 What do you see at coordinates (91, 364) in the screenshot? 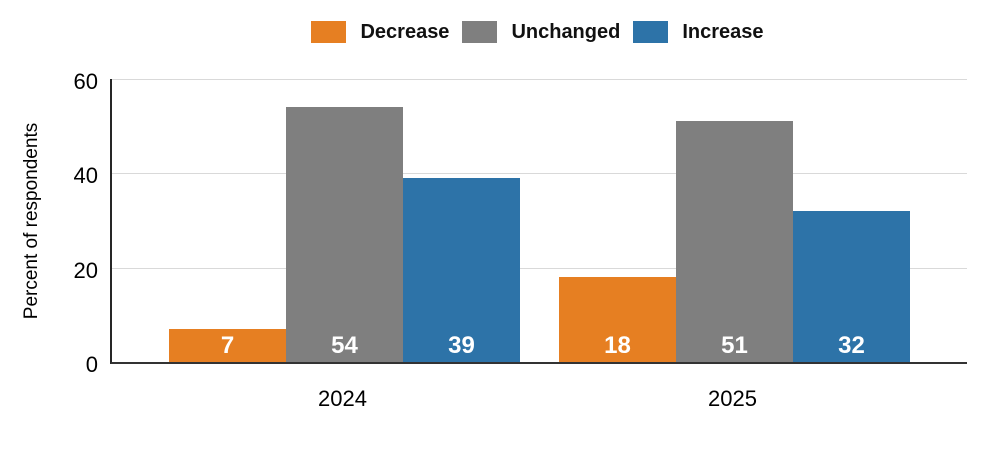
I see `y-tick-label-0: 0` at bounding box center [91, 364].